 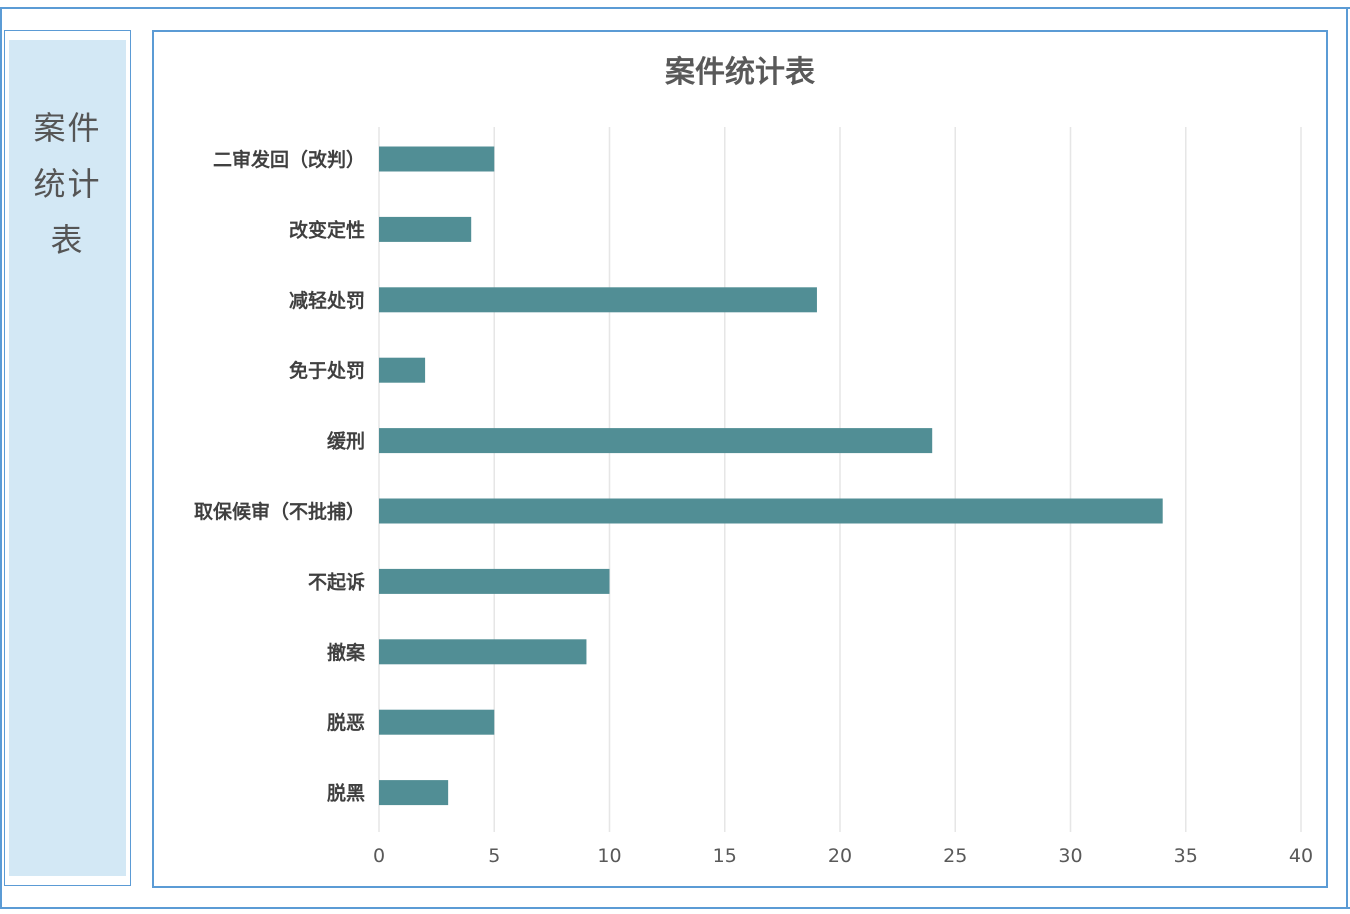 I want to click on chart-title: 案件统计表, so click(x=740, y=72).